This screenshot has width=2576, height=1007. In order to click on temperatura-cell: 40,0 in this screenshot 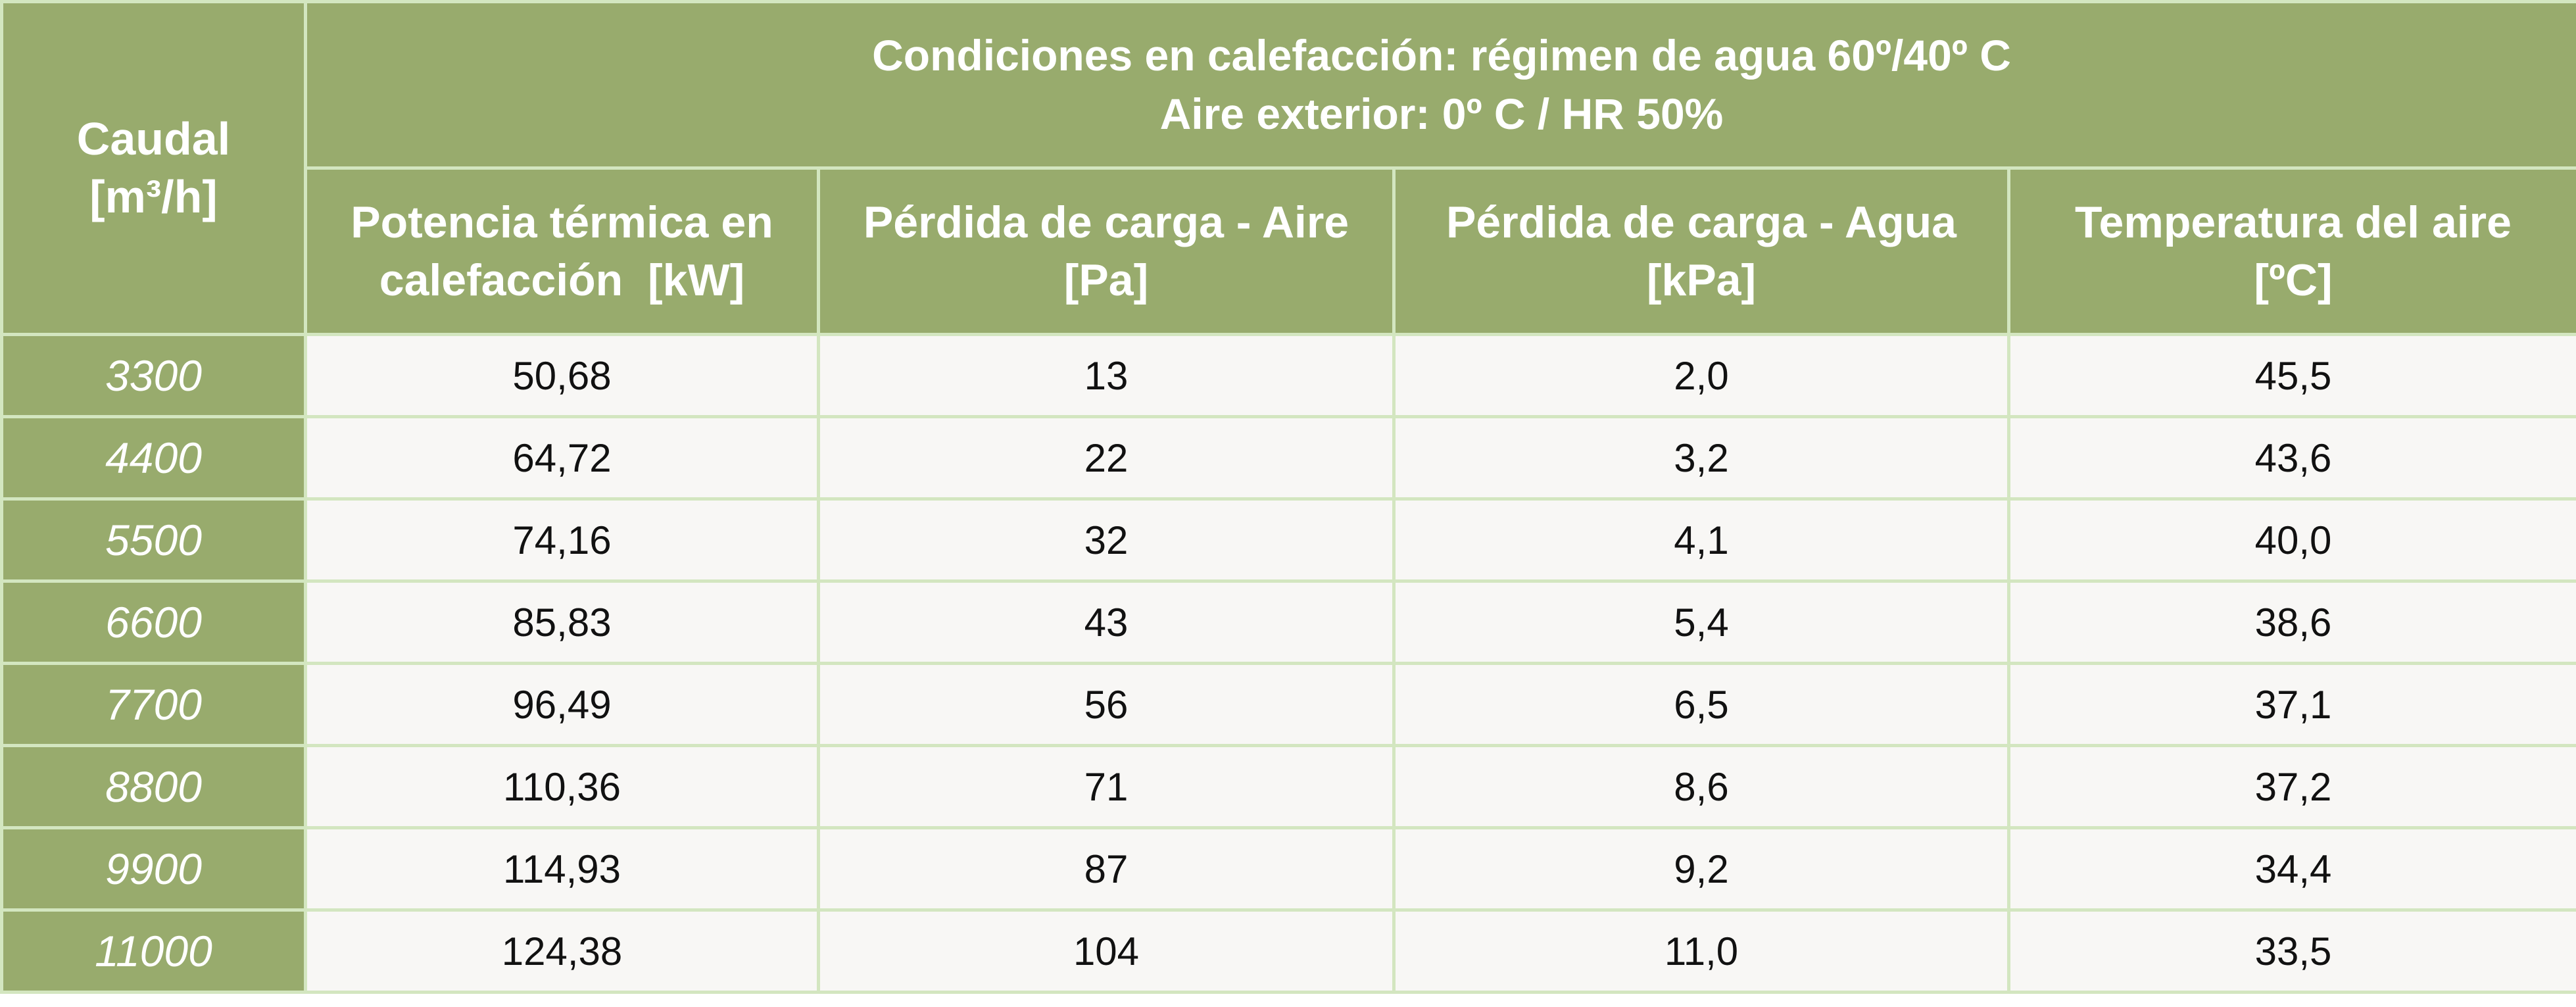, I will do `click(2291, 540)`.